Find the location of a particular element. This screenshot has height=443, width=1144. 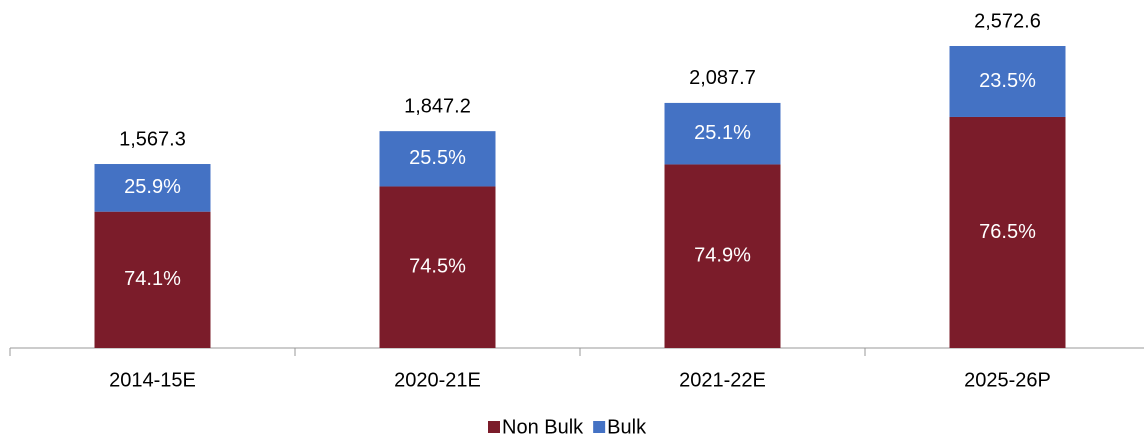

segment-label: 74.5% is located at coordinates (437, 267).